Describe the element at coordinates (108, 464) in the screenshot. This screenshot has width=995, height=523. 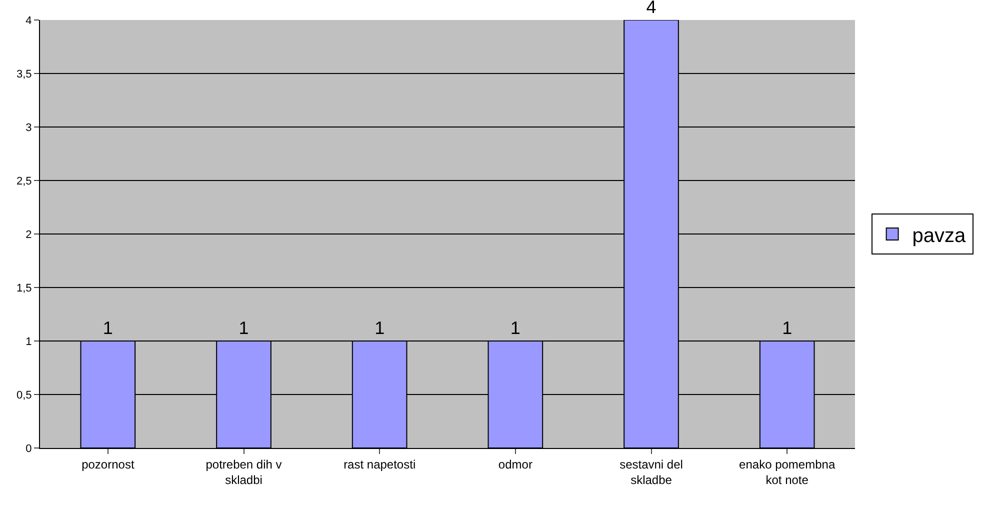
I see `x-tick-label: pozornost` at that location.